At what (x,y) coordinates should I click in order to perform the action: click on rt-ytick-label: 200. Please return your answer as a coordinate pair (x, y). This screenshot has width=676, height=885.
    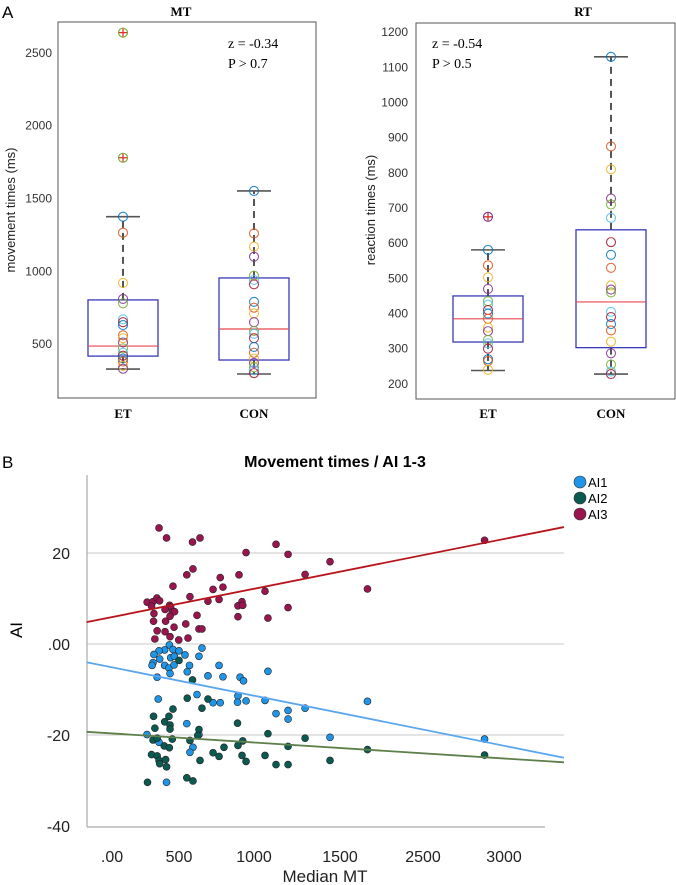
    Looking at the image, I should click on (398, 384).